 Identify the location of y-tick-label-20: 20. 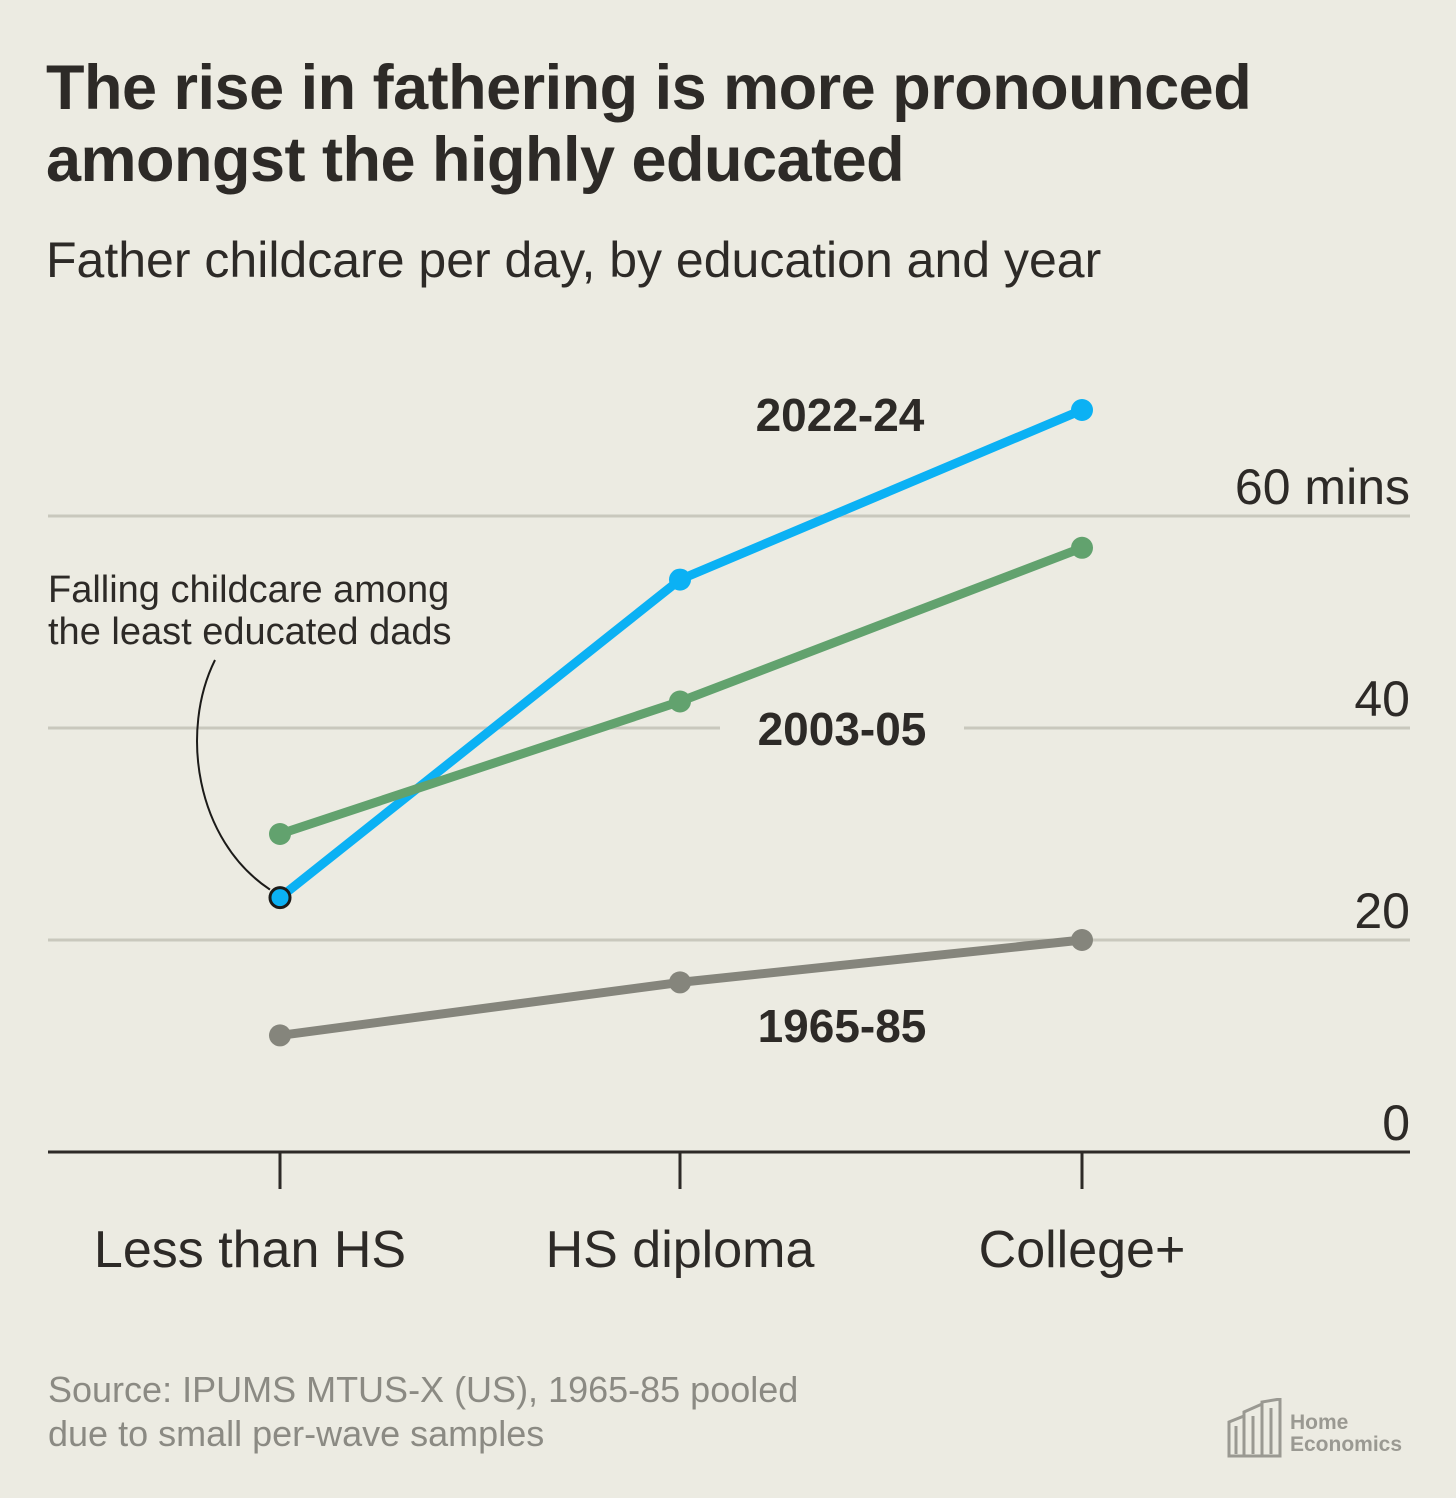
(1382, 911).